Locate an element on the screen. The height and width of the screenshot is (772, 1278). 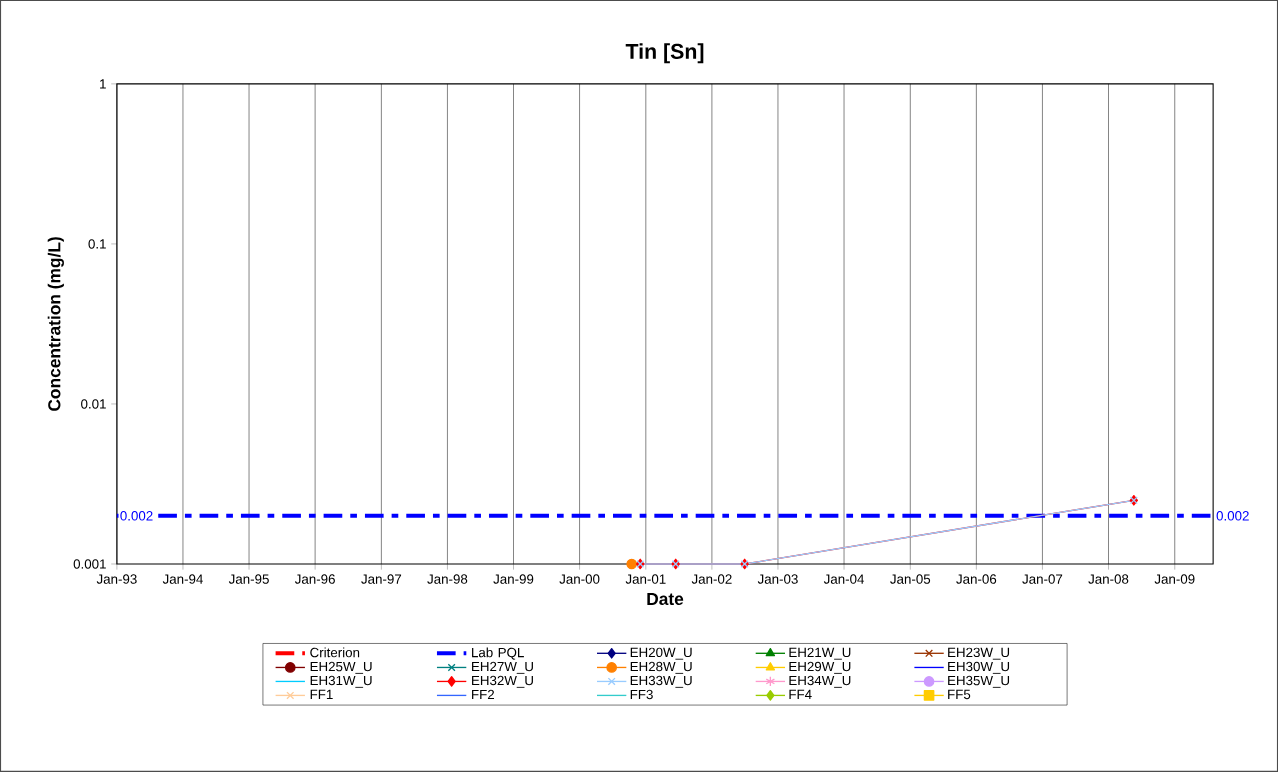
legend-label: EH32W_U is located at coordinates (502, 681).